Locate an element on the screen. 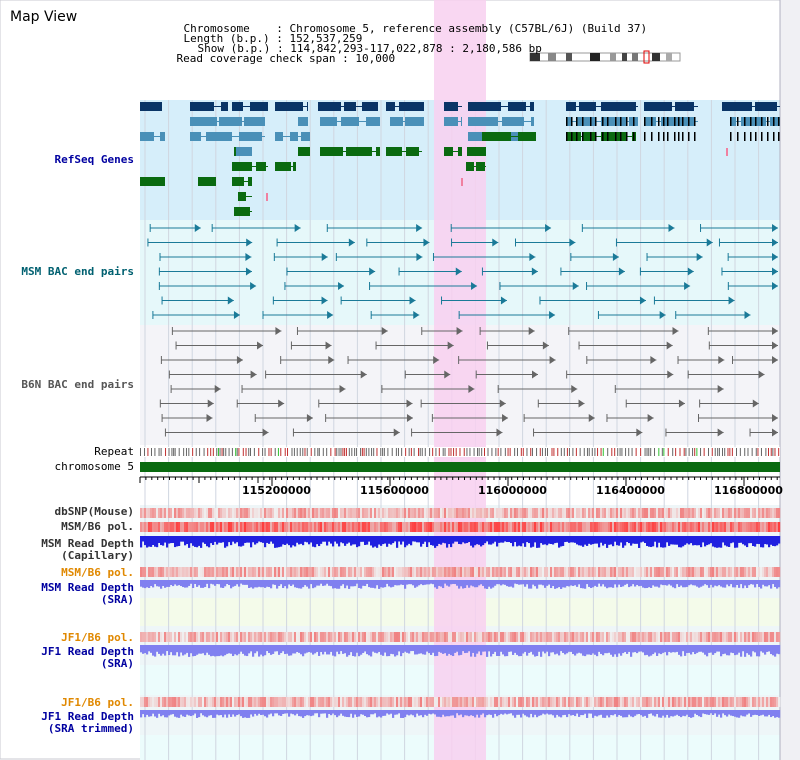 This screenshot has width=800, height=760. track-label-msm-depth-capillary: MSM Read Depth is located at coordinates (87, 543).